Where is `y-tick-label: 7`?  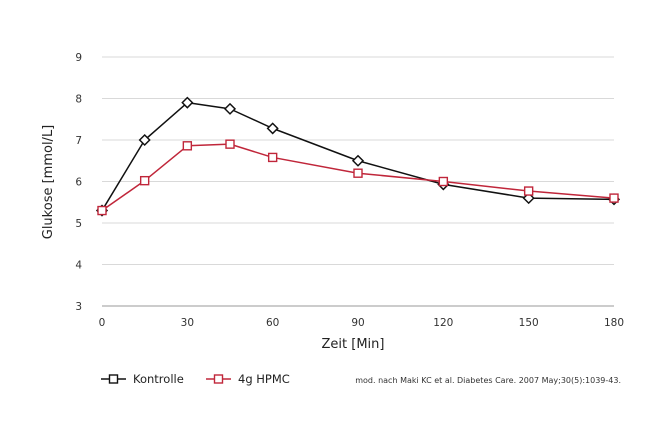 y-tick-label: 7 is located at coordinates (78, 141).